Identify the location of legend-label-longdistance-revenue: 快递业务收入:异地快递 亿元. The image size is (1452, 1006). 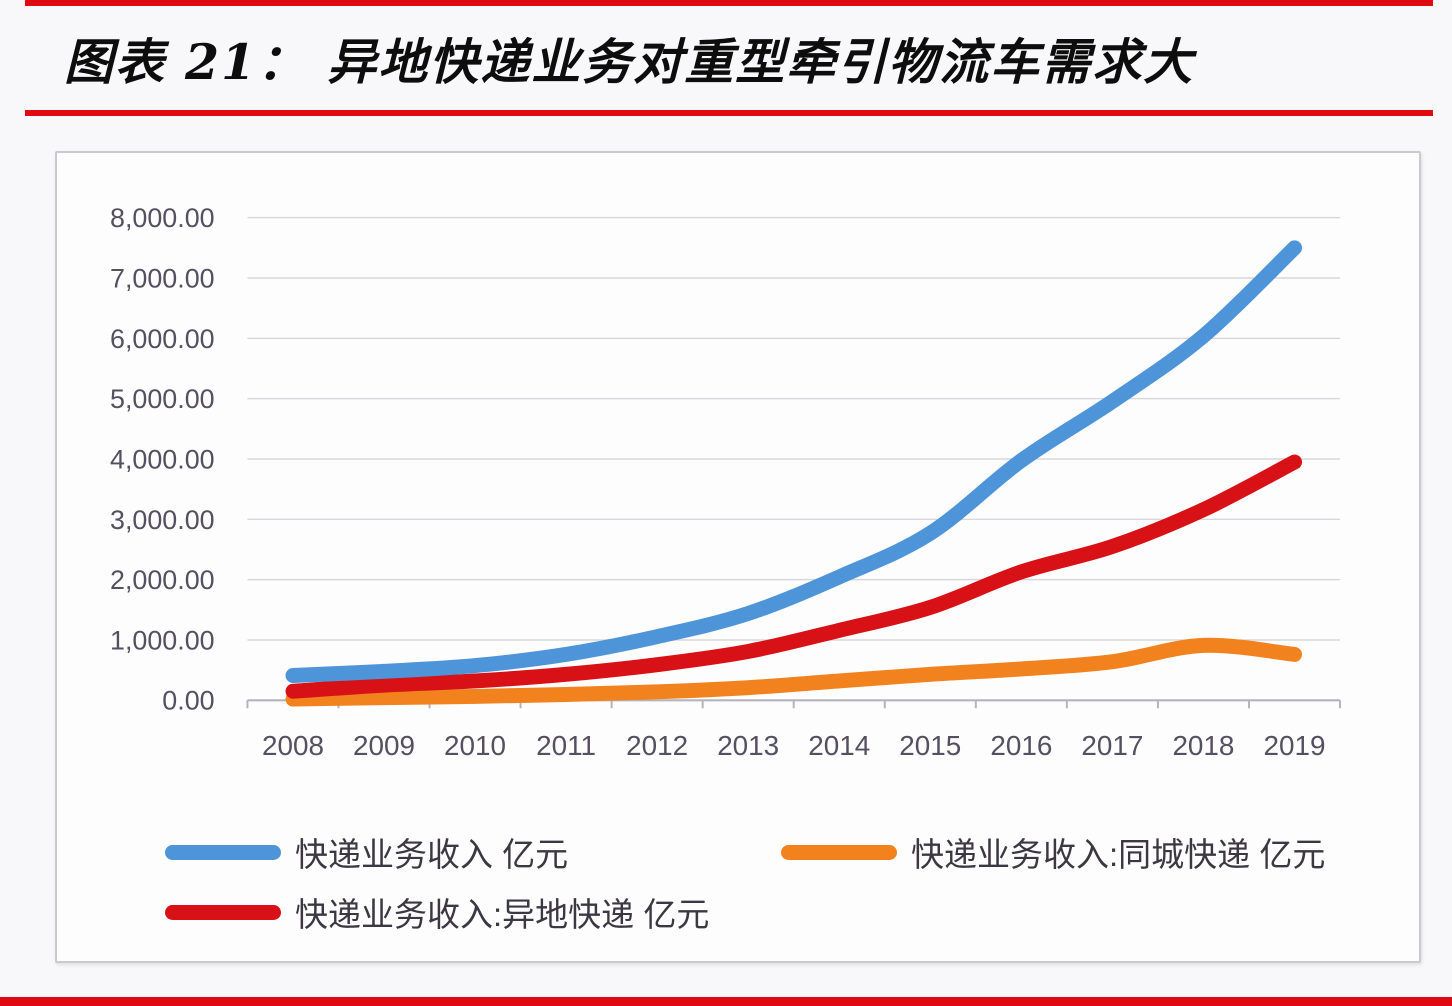
(502, 914).